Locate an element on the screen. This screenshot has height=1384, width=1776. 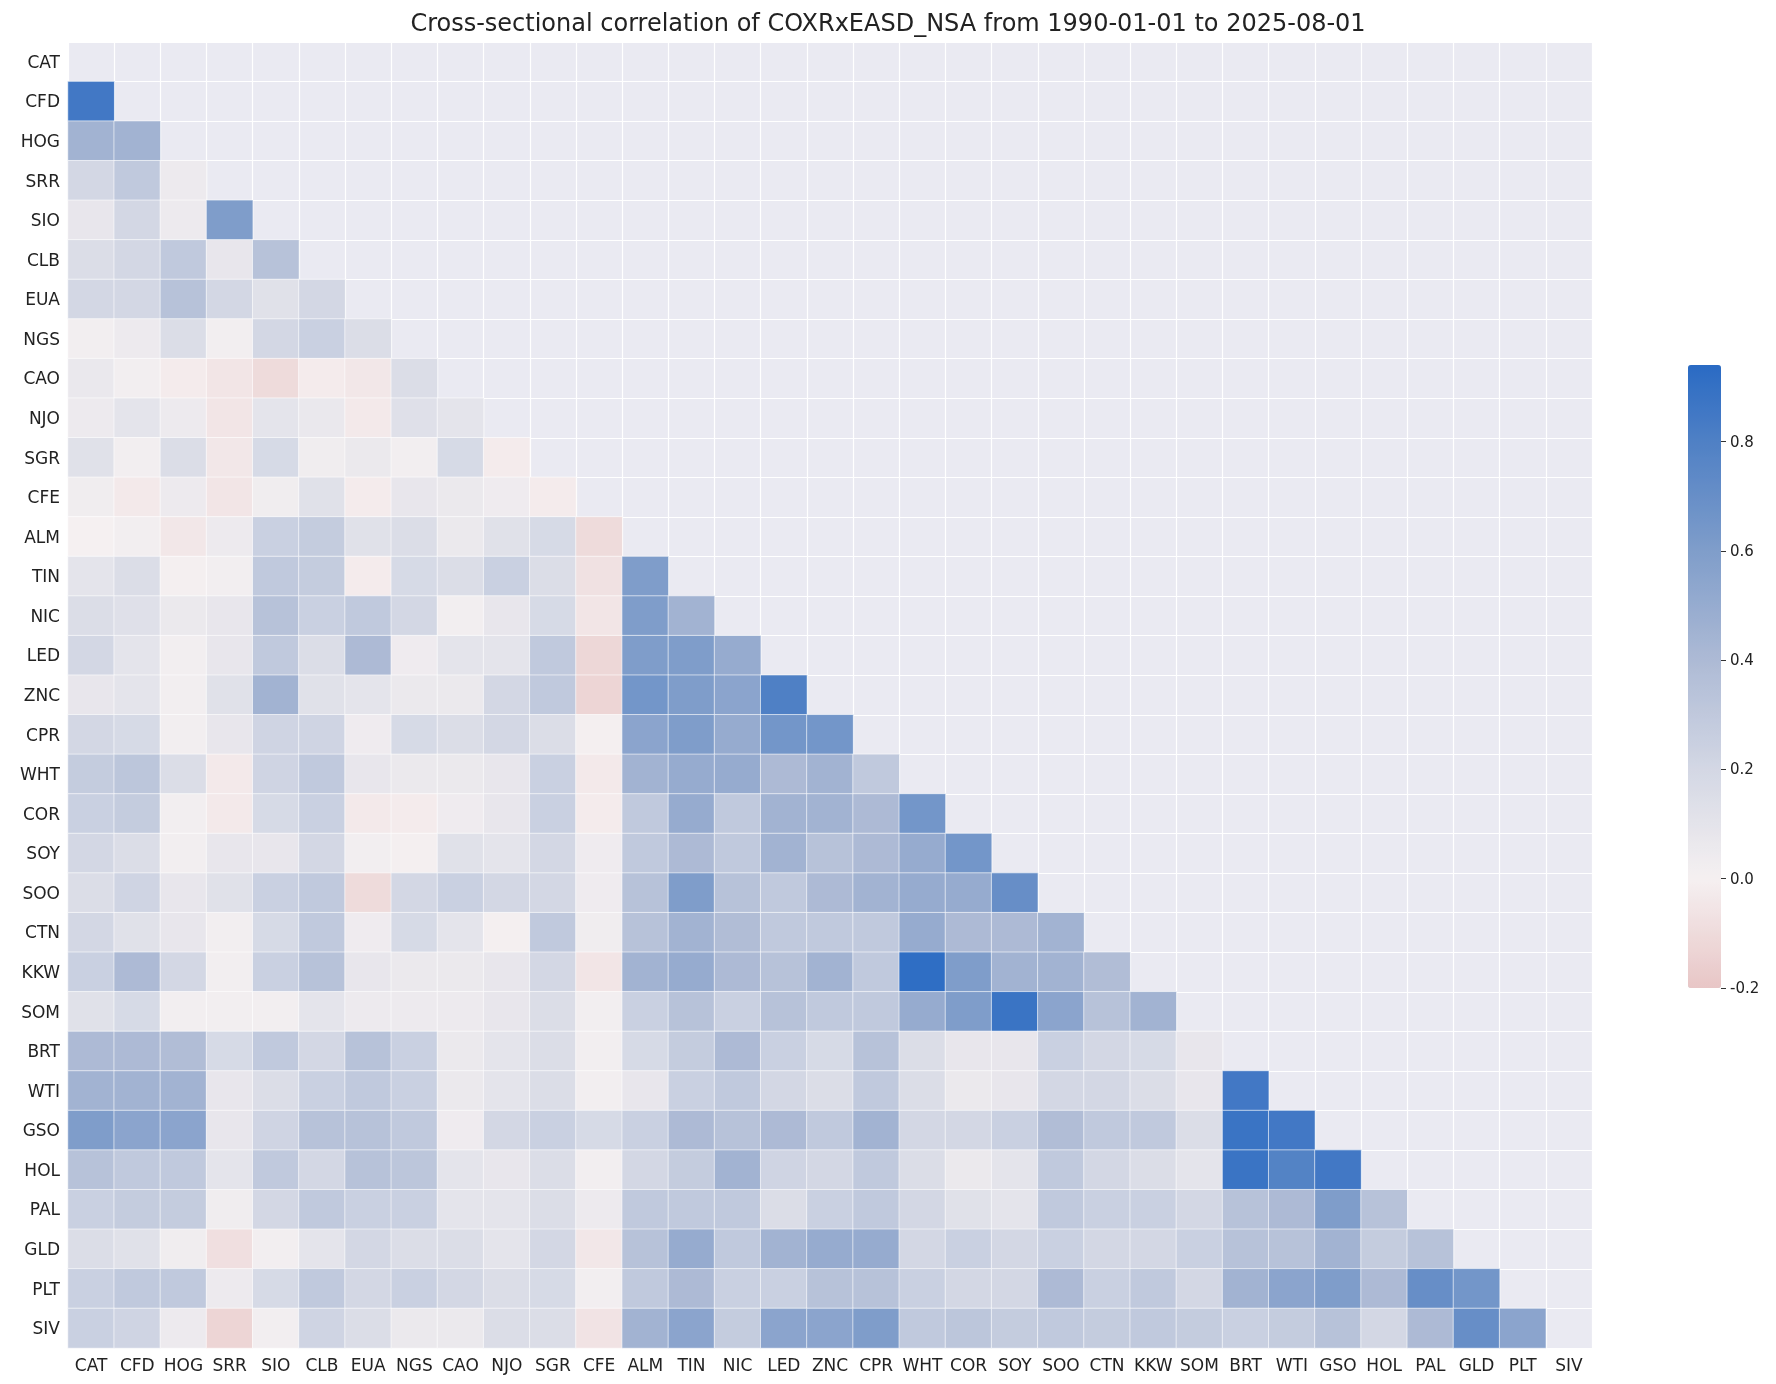
y-tick-label: SOM is located at coordinates (40, 1011).